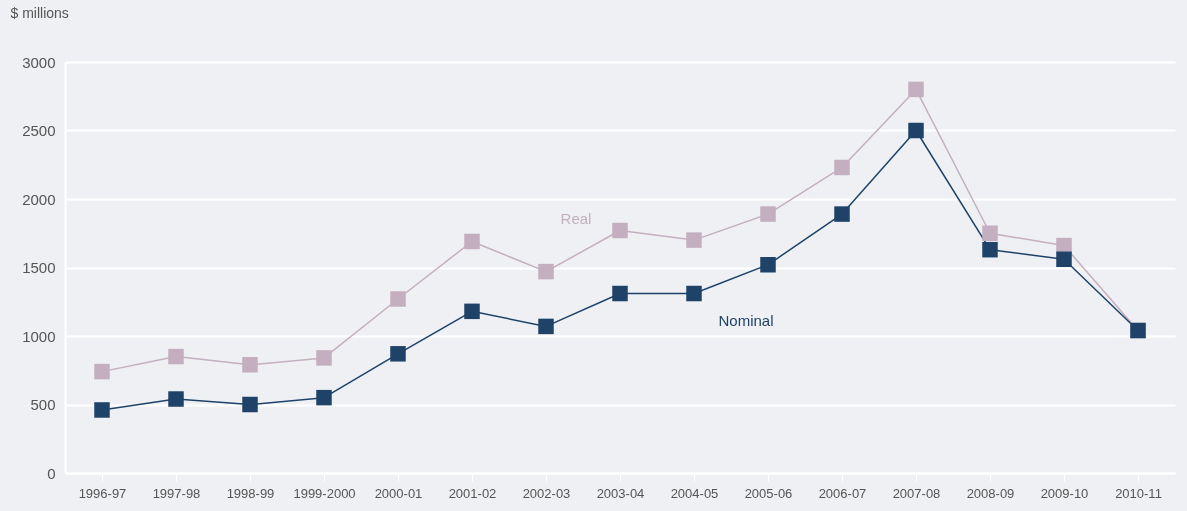 The image size is (1187, 511). I want to click on x-tick-label: 1999-2000, so click(324, 493).